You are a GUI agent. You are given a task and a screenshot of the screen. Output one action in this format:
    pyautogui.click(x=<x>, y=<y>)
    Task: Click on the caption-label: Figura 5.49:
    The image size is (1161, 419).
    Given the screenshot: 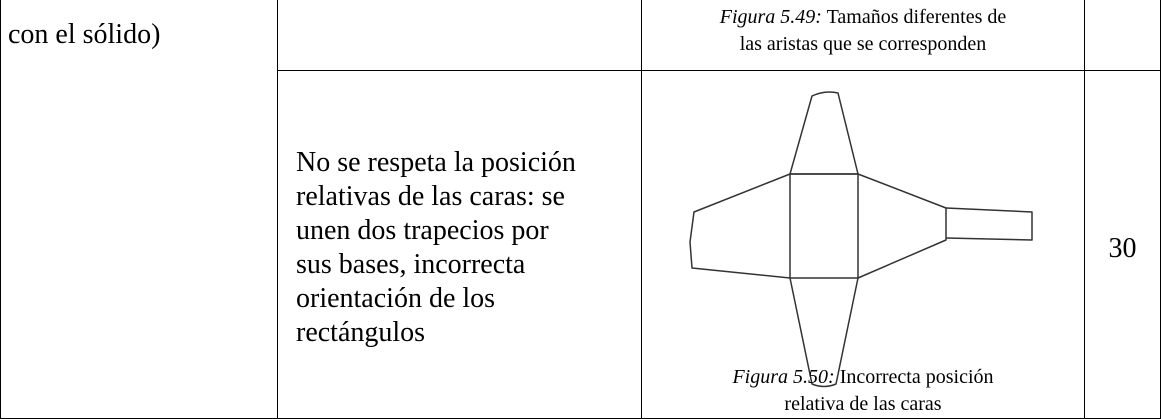 What is the action you would take?
    pyautogui.click(x=770, y=17)
    